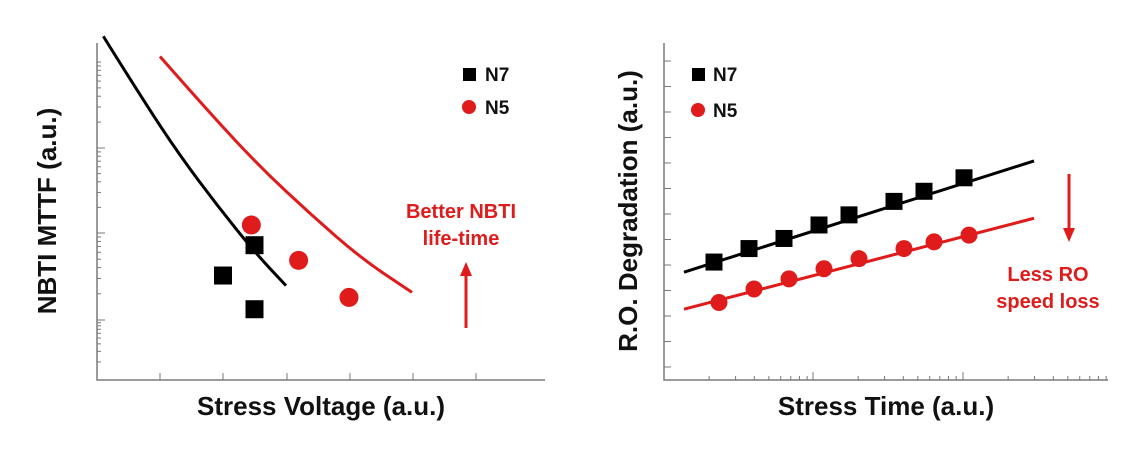 The height and width of the screenshot is (450, 1126). I want to click on annotation-better-line1: Better NBTI, so click(461, 212).